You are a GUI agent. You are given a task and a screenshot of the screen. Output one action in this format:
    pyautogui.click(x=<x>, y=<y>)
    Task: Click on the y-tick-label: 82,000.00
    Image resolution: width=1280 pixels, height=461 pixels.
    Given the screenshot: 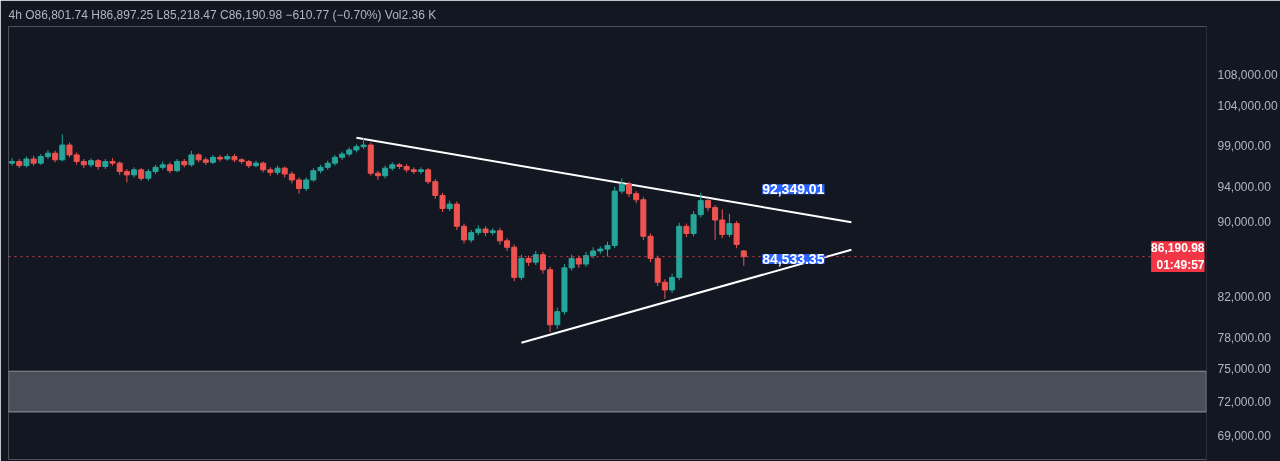 What is the action you would take?
    pyautogui.click(x=1244, y=297)
    